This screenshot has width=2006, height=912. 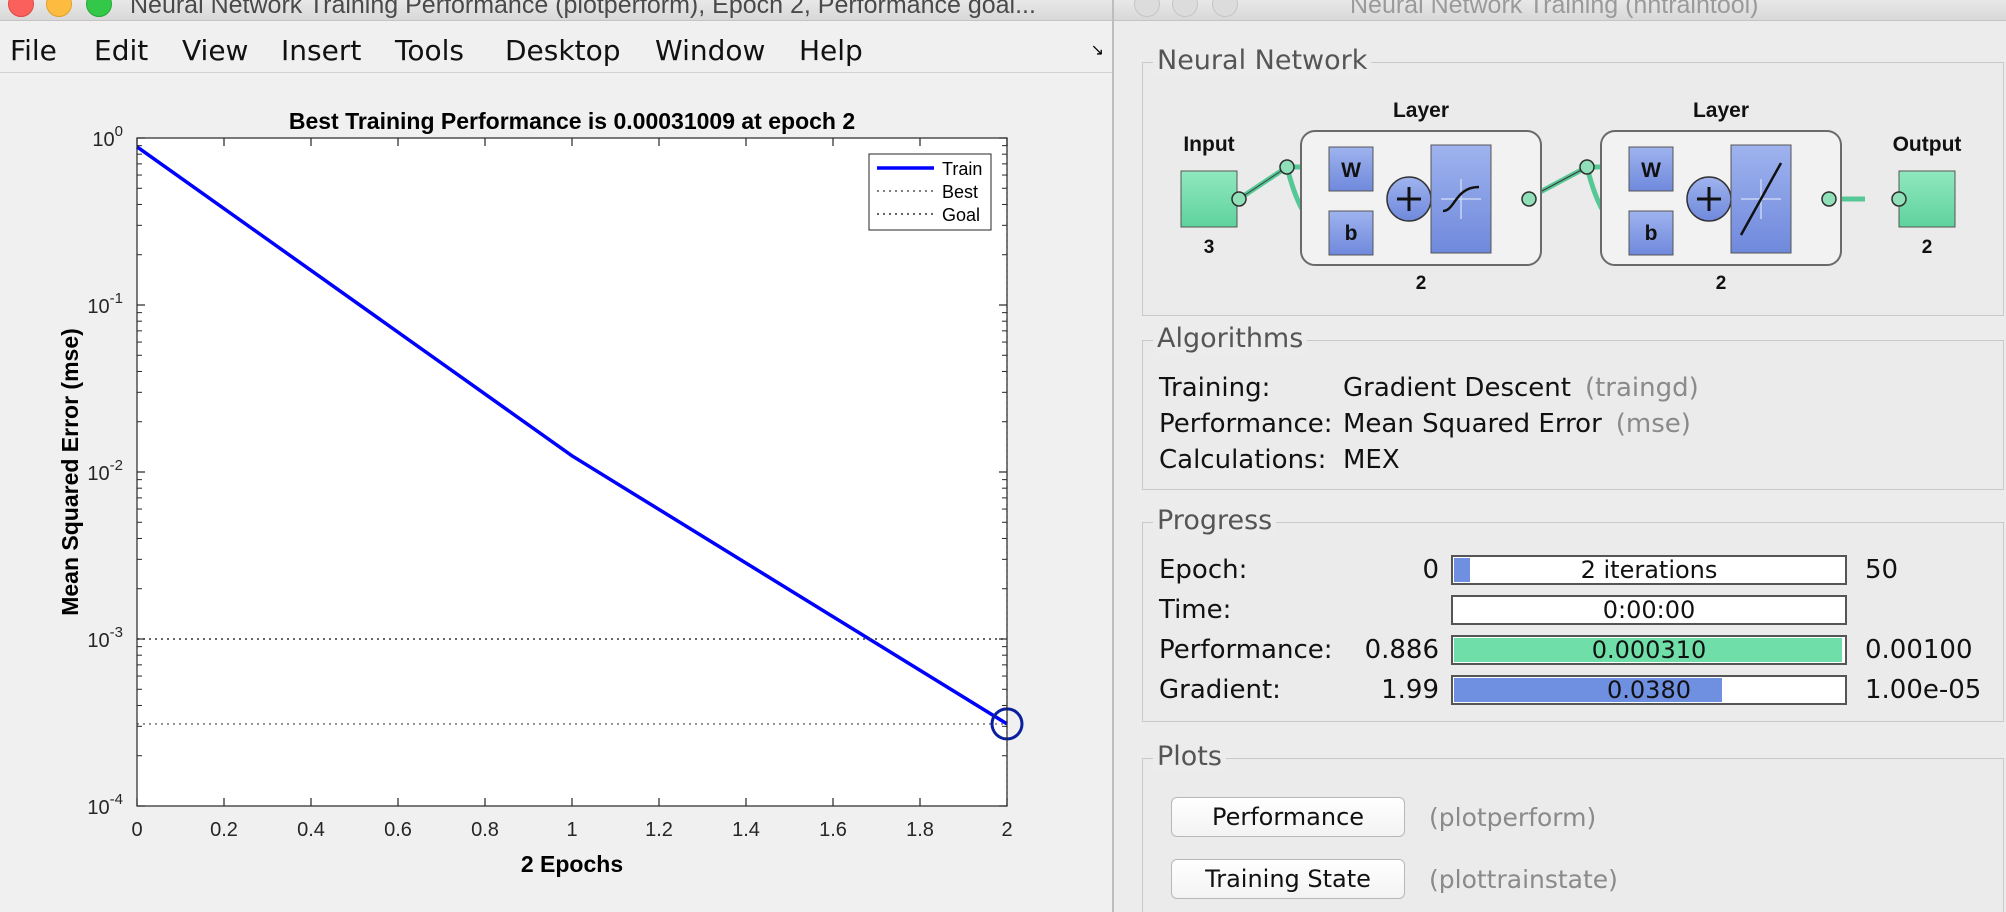 I want to click on output-block, so click(x=1927, y=199).